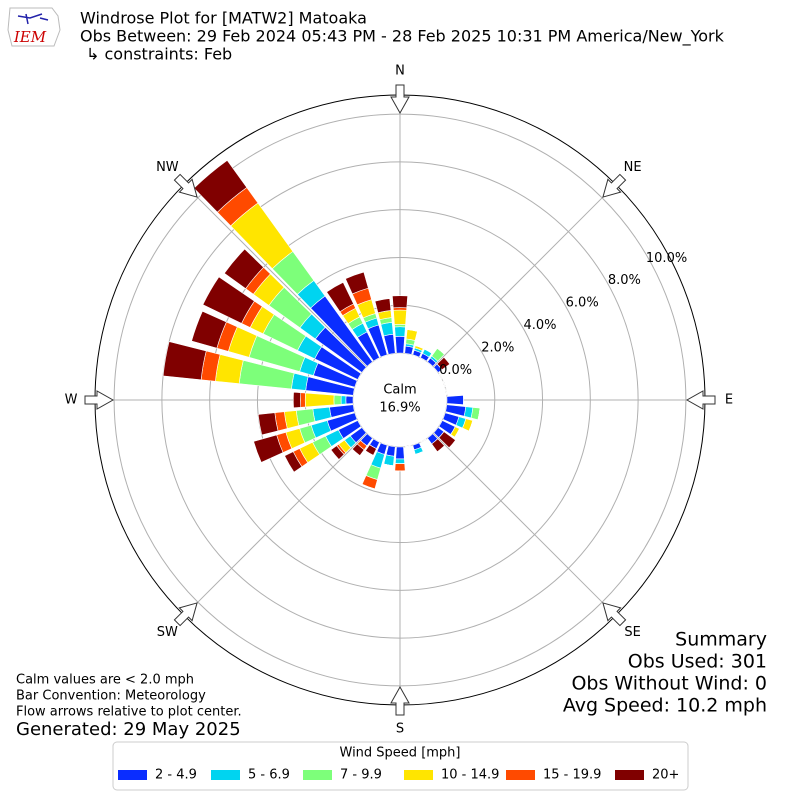 This screenshot has width=800, height=800. What do you see at coordinates (30, 37) in the screenshot?
I see `logo-text: IEM` at bounding box center [30, 37].